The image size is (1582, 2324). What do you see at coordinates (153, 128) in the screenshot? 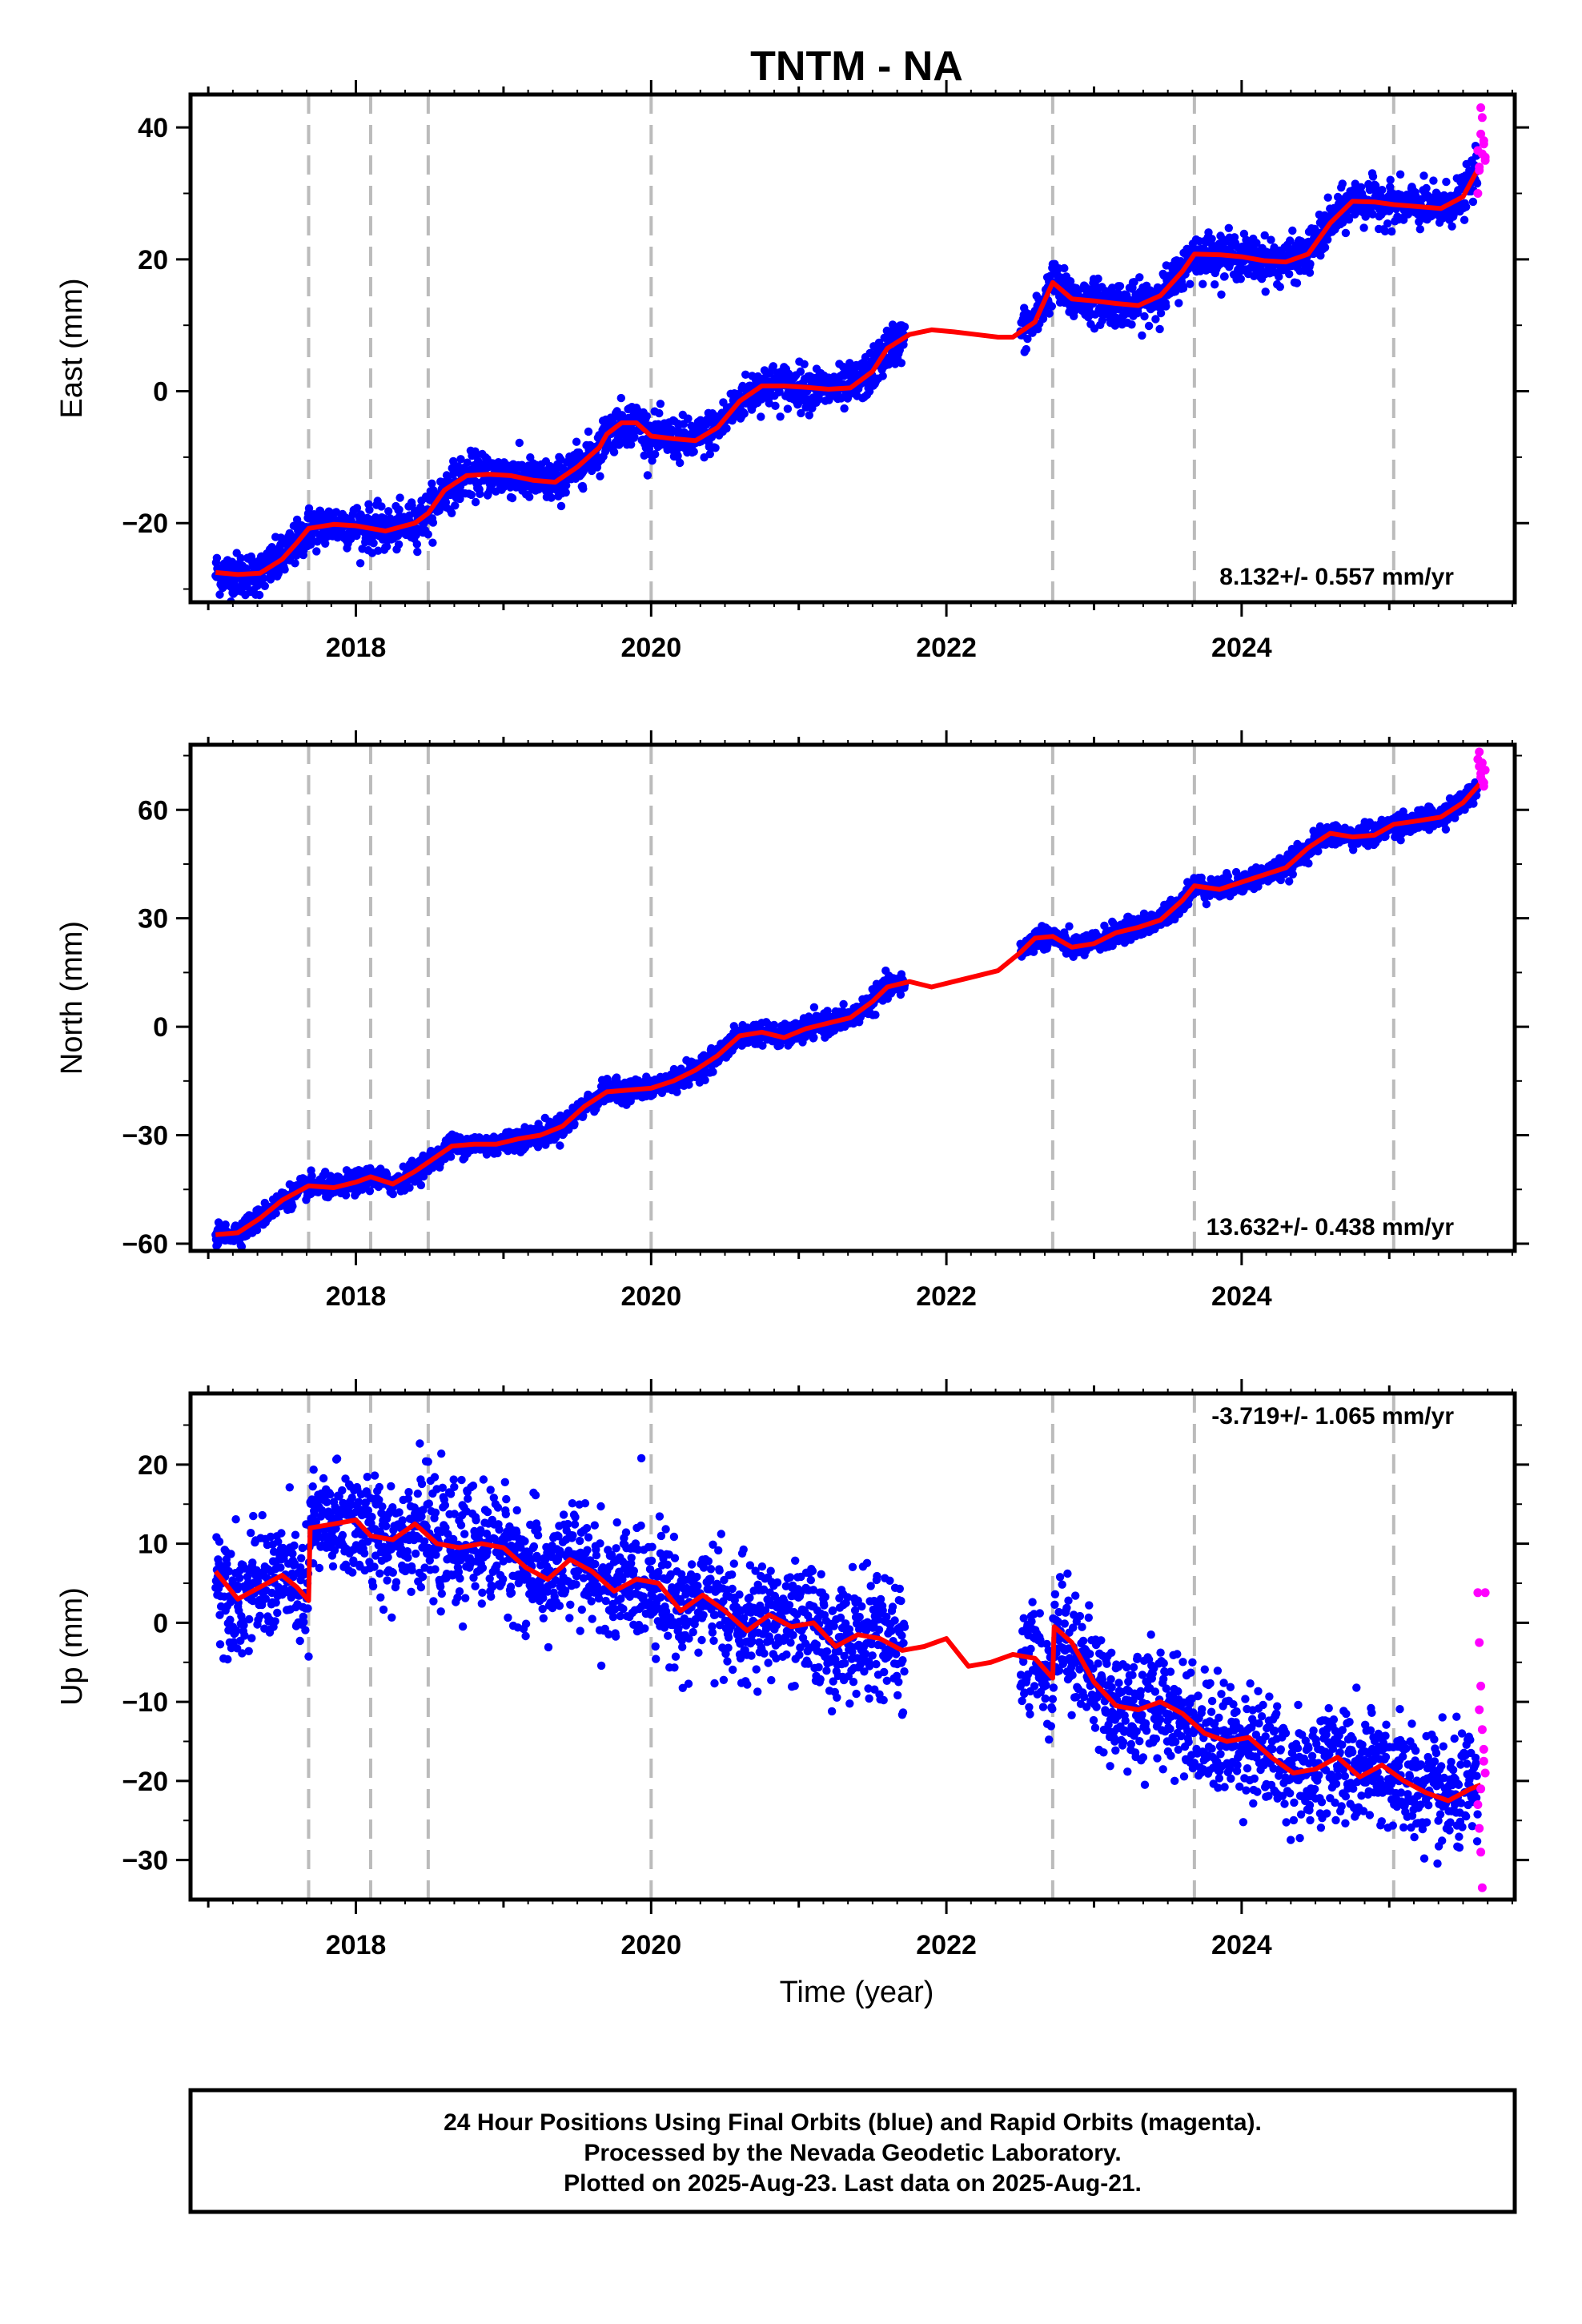
I see `east-y-tick-label: 40` at bounding box center [153, 128].